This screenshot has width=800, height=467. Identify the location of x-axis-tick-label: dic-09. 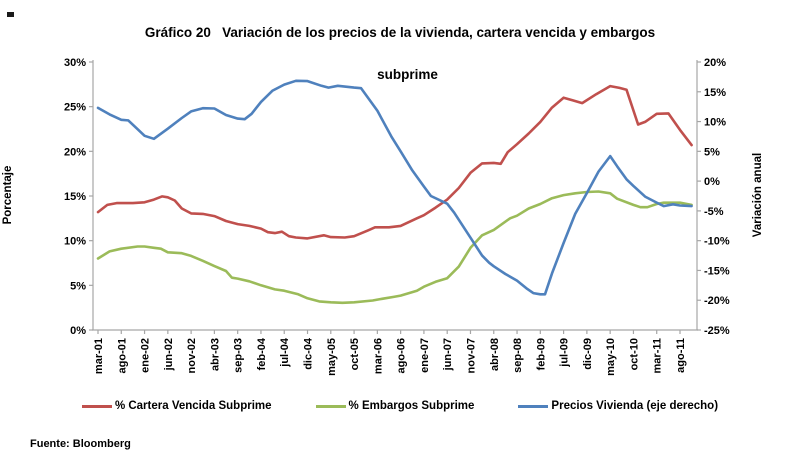
(588, 354).